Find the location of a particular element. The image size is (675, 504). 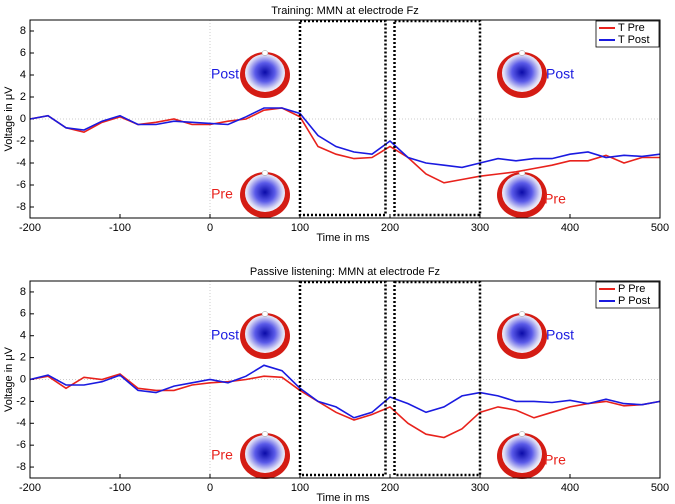

legend-label: P Post is located at coordinates (634, 301).